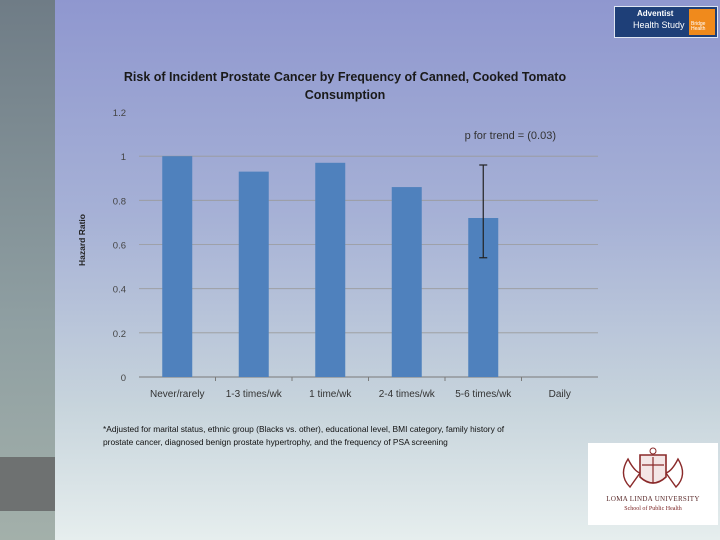 The width and height of the screenshot is (720, 540). Describe the element at coordinates (27, 484) in the screenshot. I see `left-decorative-block` at that location.